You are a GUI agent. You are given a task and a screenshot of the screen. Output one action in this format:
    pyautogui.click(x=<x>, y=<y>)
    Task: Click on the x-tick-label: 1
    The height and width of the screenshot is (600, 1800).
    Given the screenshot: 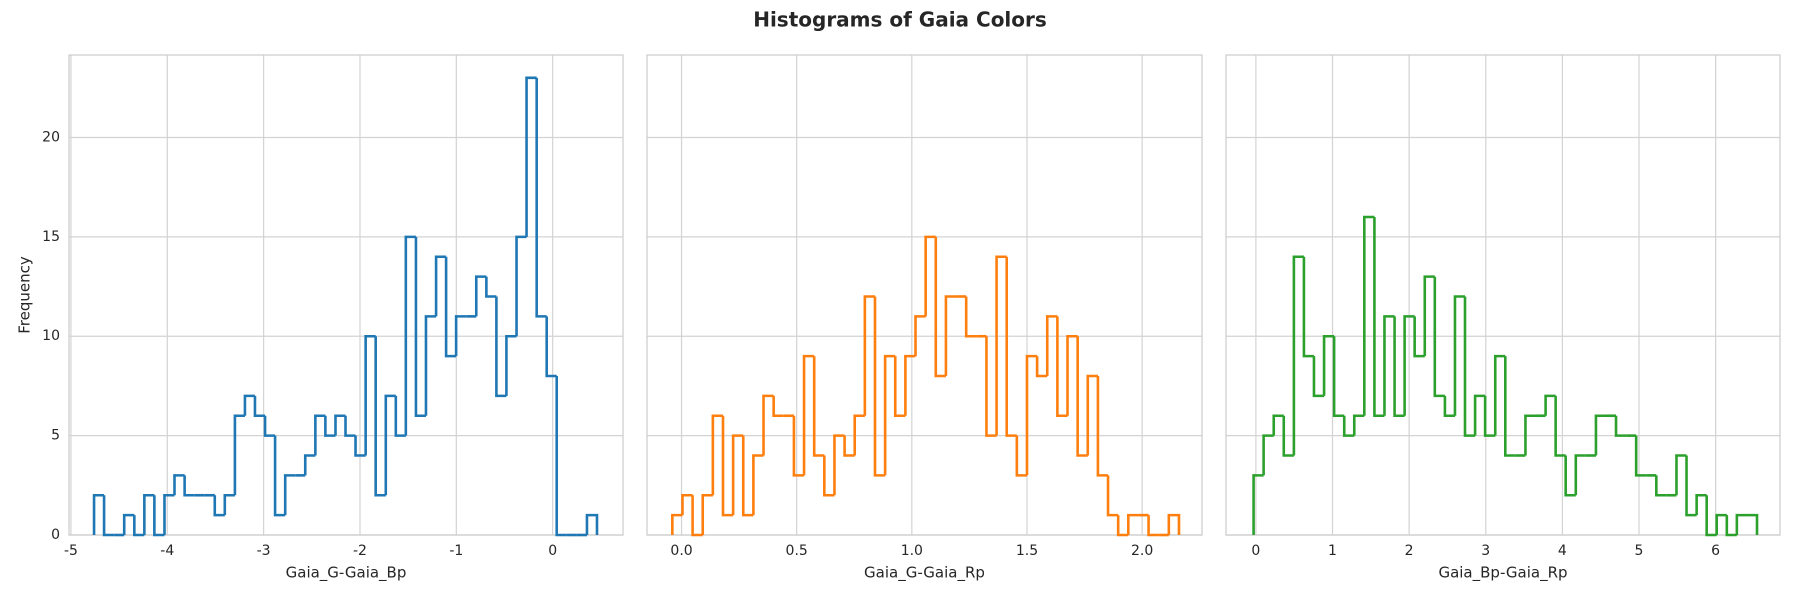 What is the action you would take?
    pyautogui.click(x=1332, y=551)
    